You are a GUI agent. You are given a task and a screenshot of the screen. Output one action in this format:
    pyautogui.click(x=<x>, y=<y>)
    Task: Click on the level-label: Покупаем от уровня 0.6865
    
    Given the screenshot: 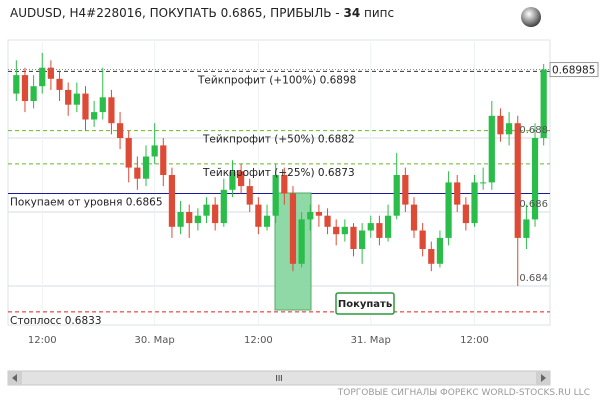 What is the action you would take?
    pyautogui.click(x=86, y=203)
    